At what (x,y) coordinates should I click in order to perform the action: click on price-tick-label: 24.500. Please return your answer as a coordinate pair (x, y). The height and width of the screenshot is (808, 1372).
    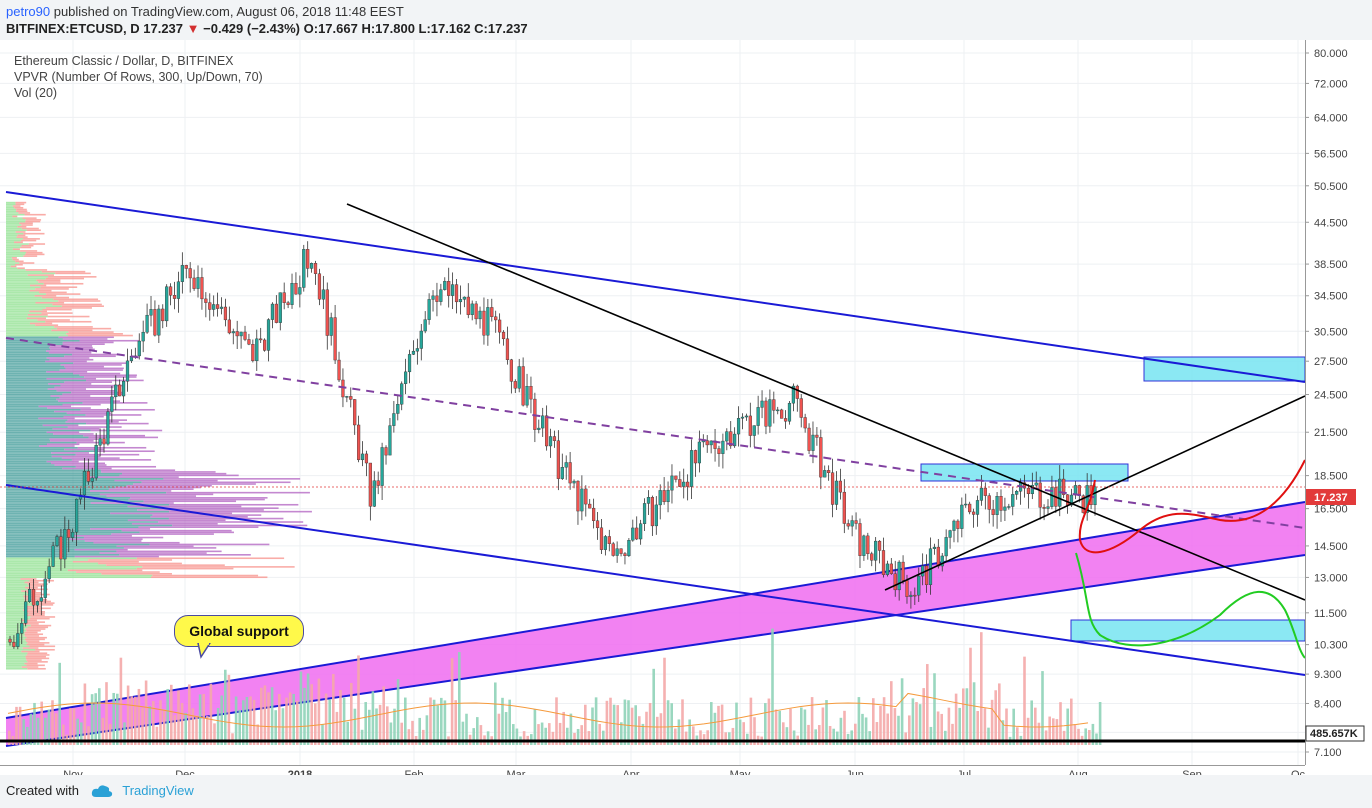
    Looking at the image, I should click on (1331, 396).